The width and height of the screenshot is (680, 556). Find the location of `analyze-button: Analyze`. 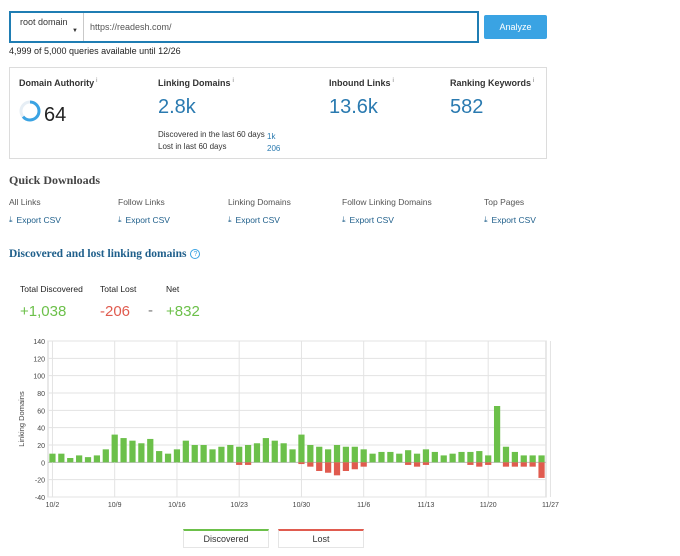

analyze-button: Analyze is located at coordinates (515, 27).